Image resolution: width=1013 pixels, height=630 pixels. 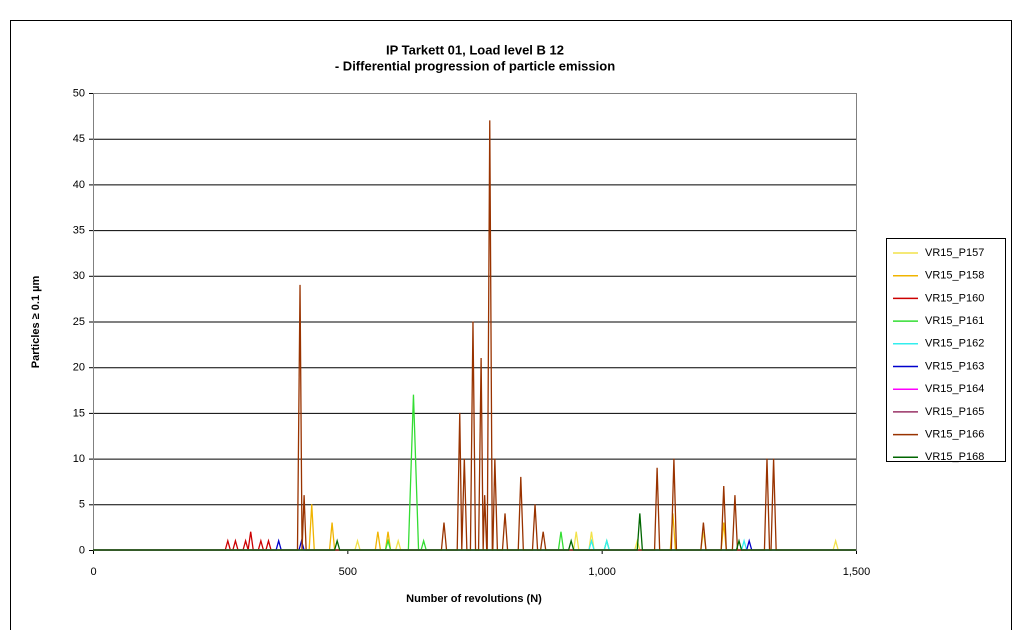 I want to click on x-axis-label: Number of revolutions (N), so click(x=474, y=599).